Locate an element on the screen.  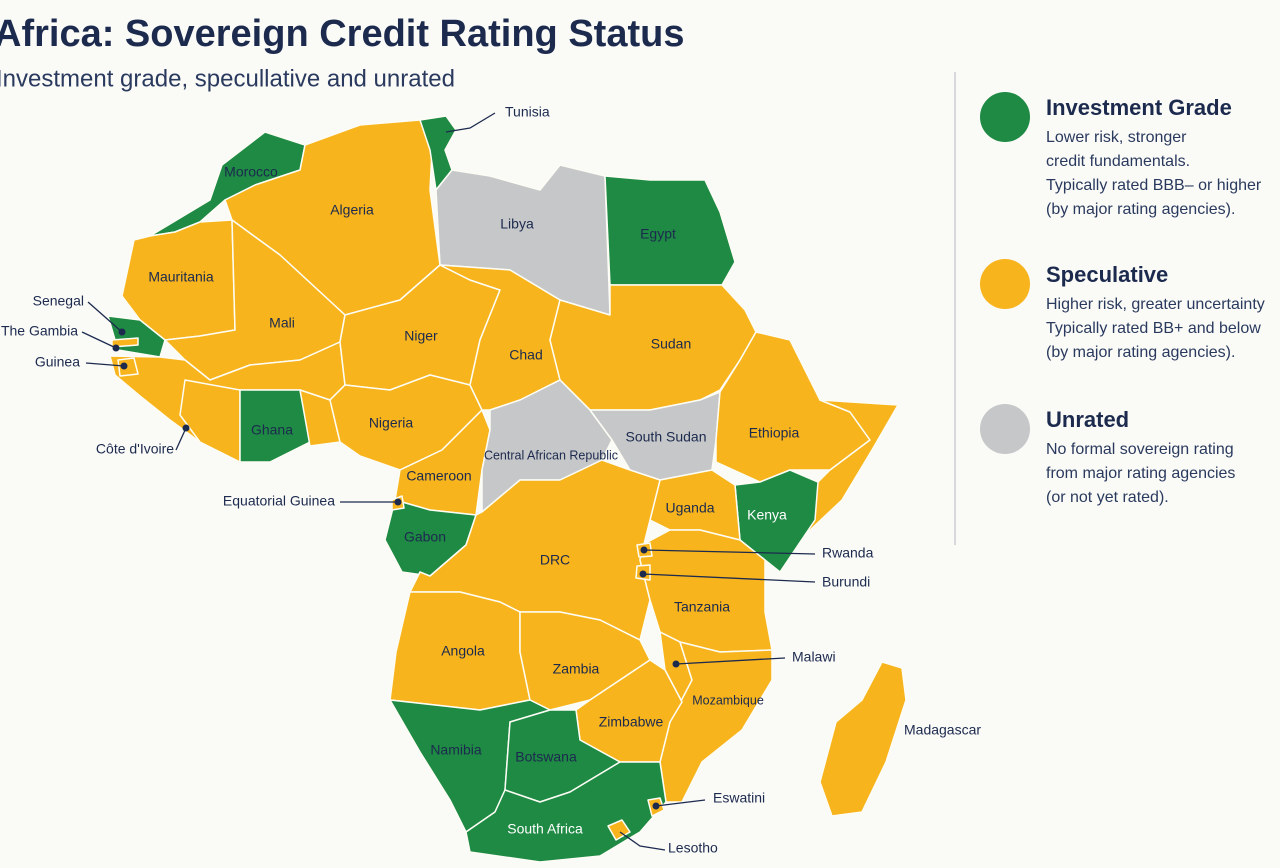
country-label: Guinea is located at coordinates (57, 362).